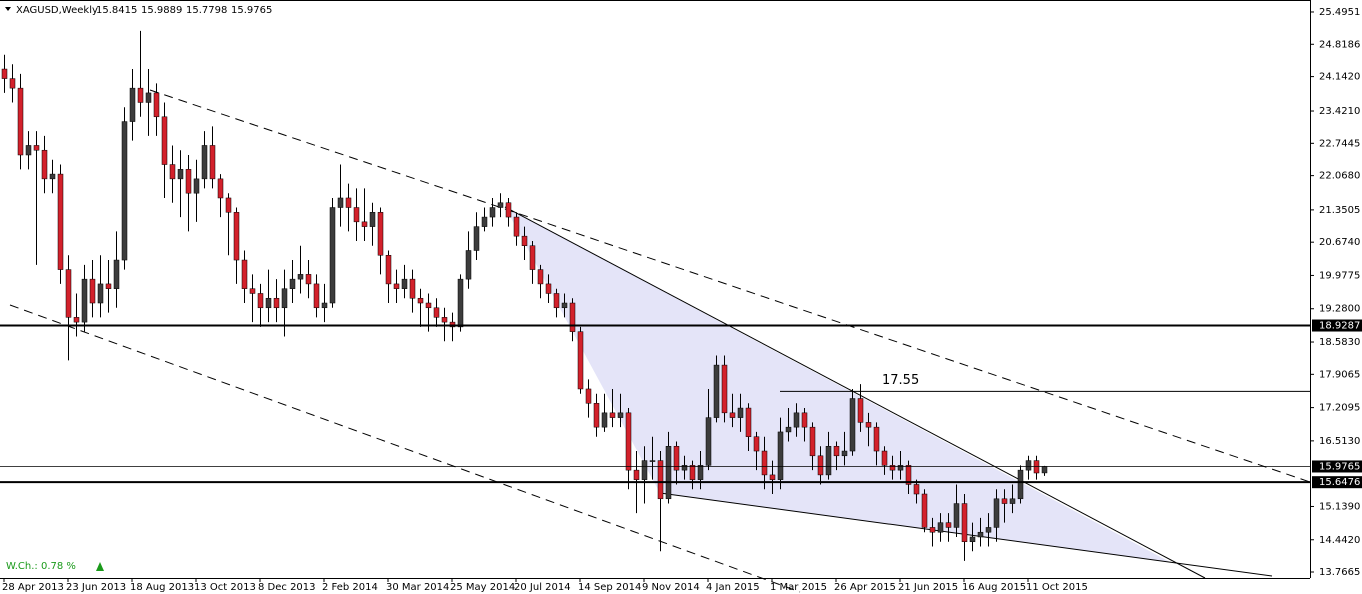  I want to click on y-tick-label: 25.4951, so click(1339, 12).